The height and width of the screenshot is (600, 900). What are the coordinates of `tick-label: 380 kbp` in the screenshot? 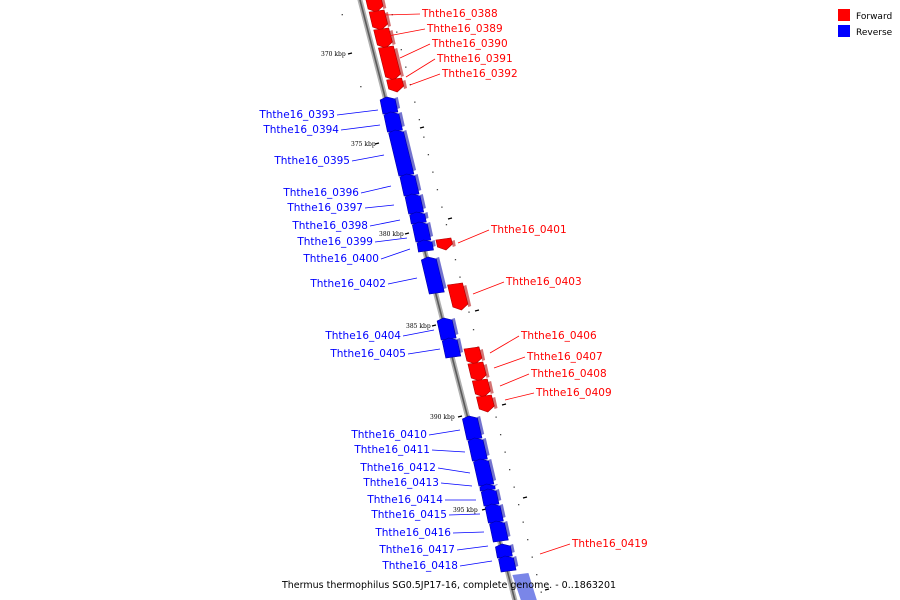 It's located at (391, 234).